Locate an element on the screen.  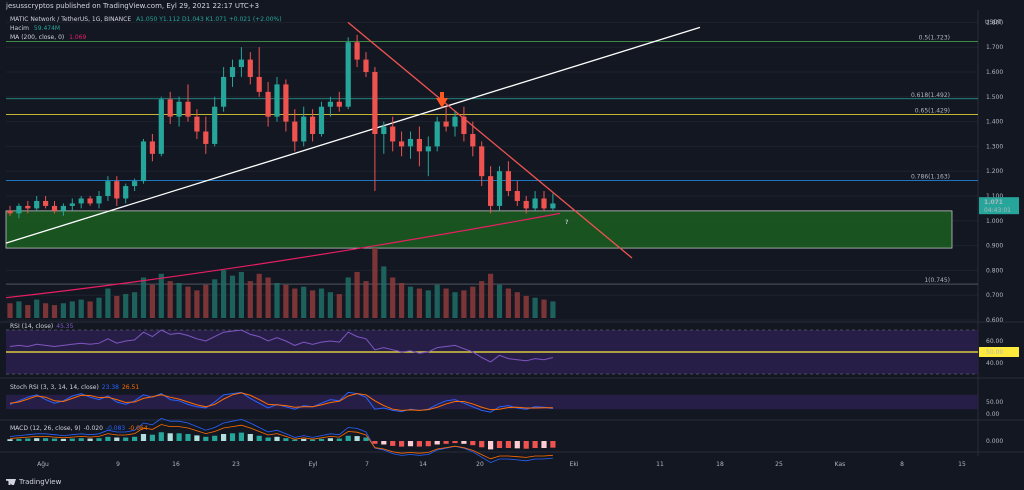
price-tick-label: 0.700 is located at coordinates (994, 295).